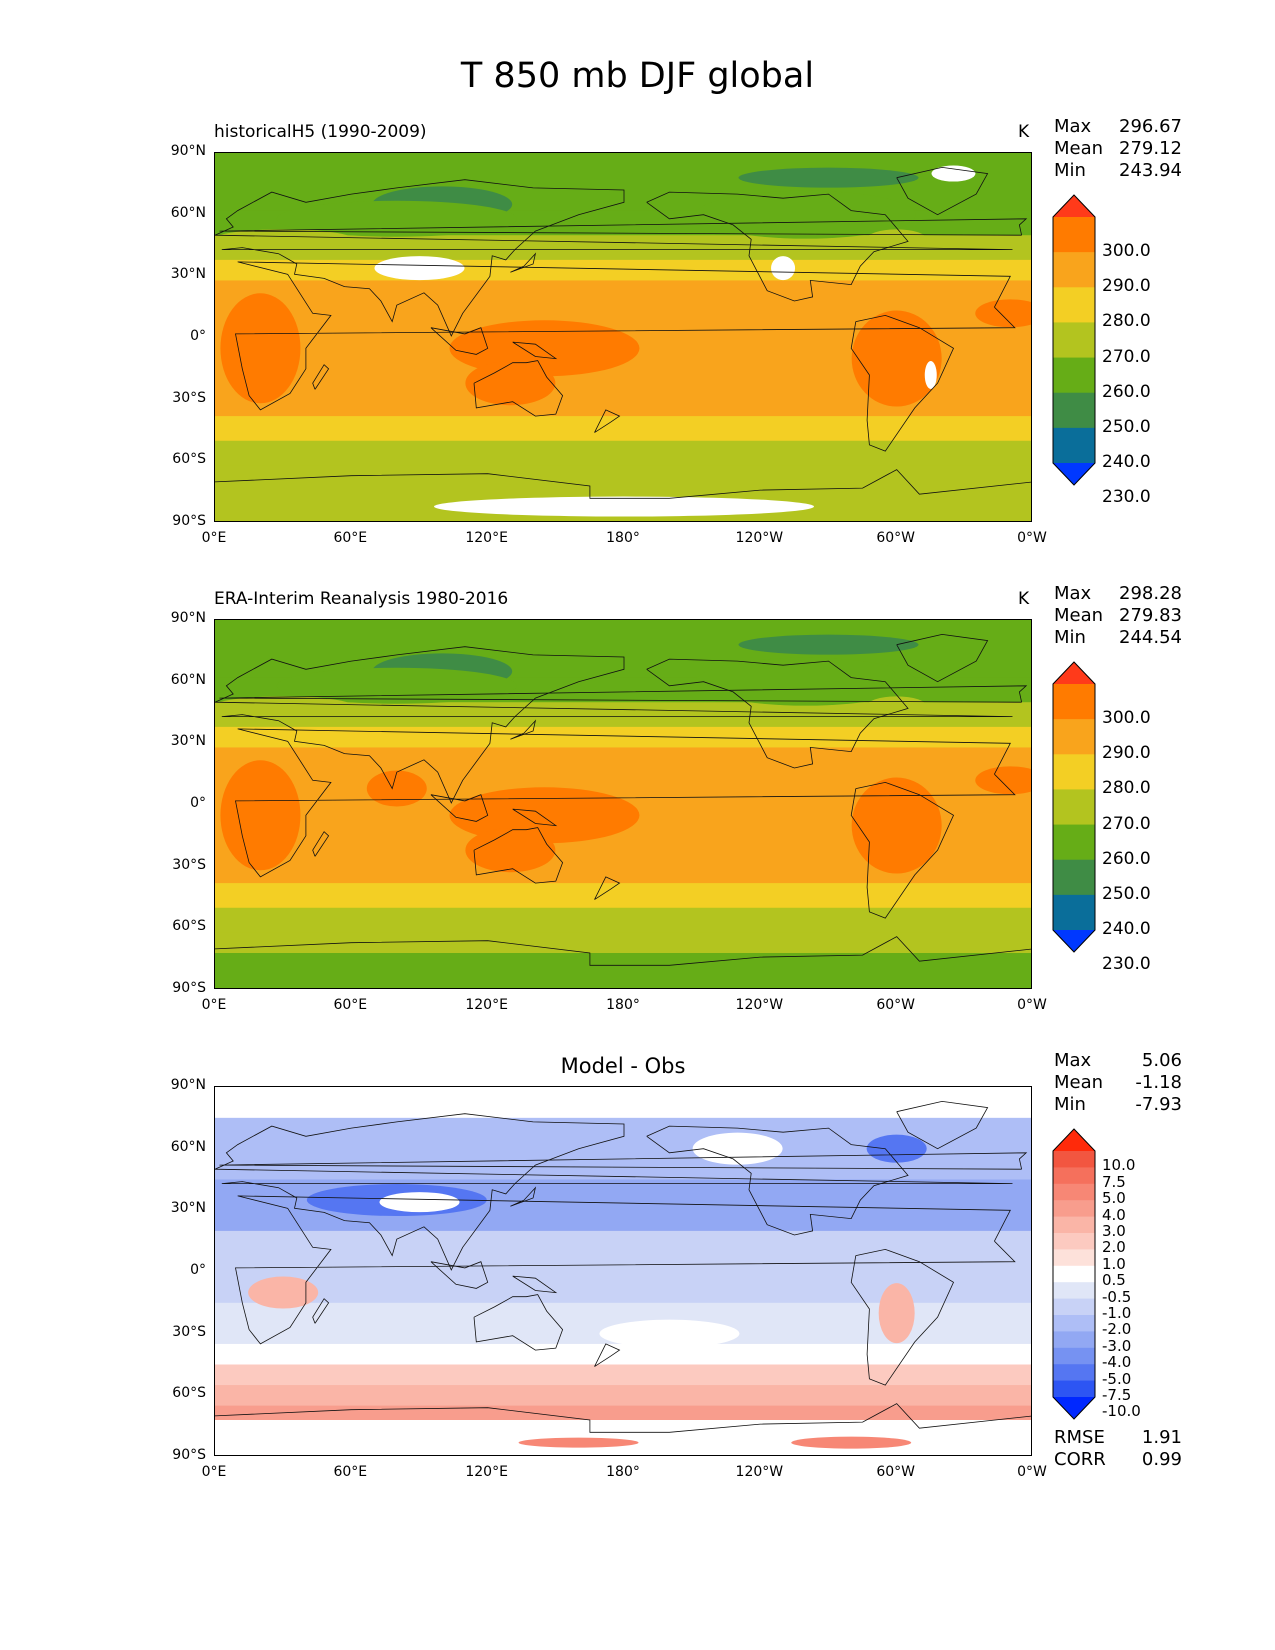  I want to click on stat-mean-value: 279.83, so click(1150, 615).